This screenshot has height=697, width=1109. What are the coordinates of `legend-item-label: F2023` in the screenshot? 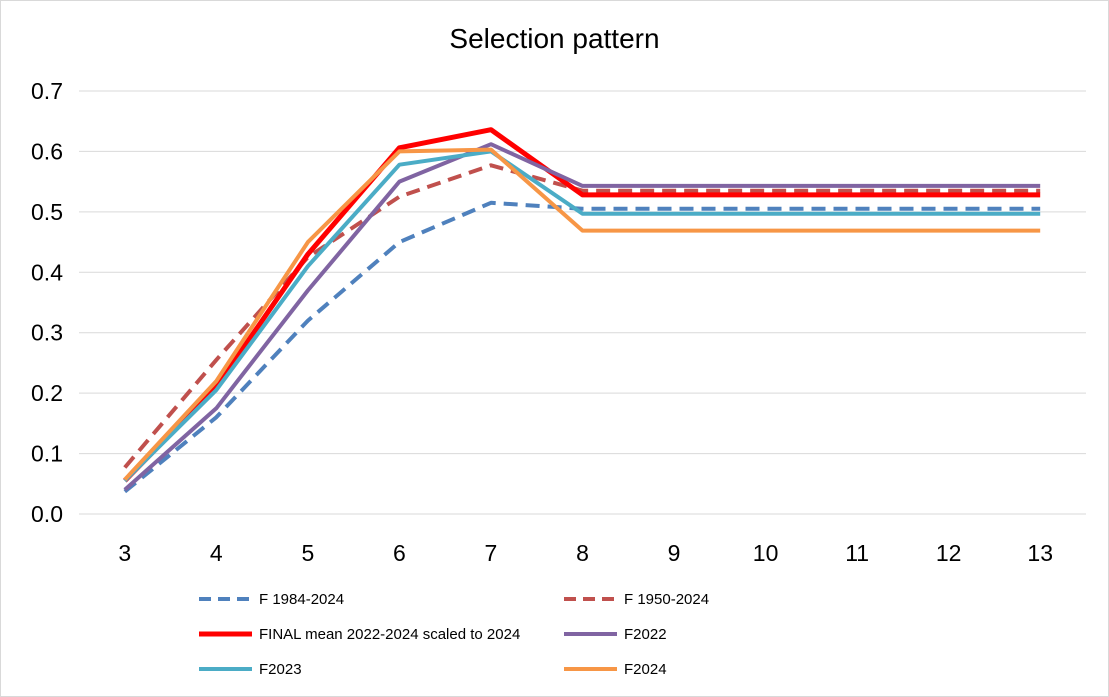 It's located at (280, 669).